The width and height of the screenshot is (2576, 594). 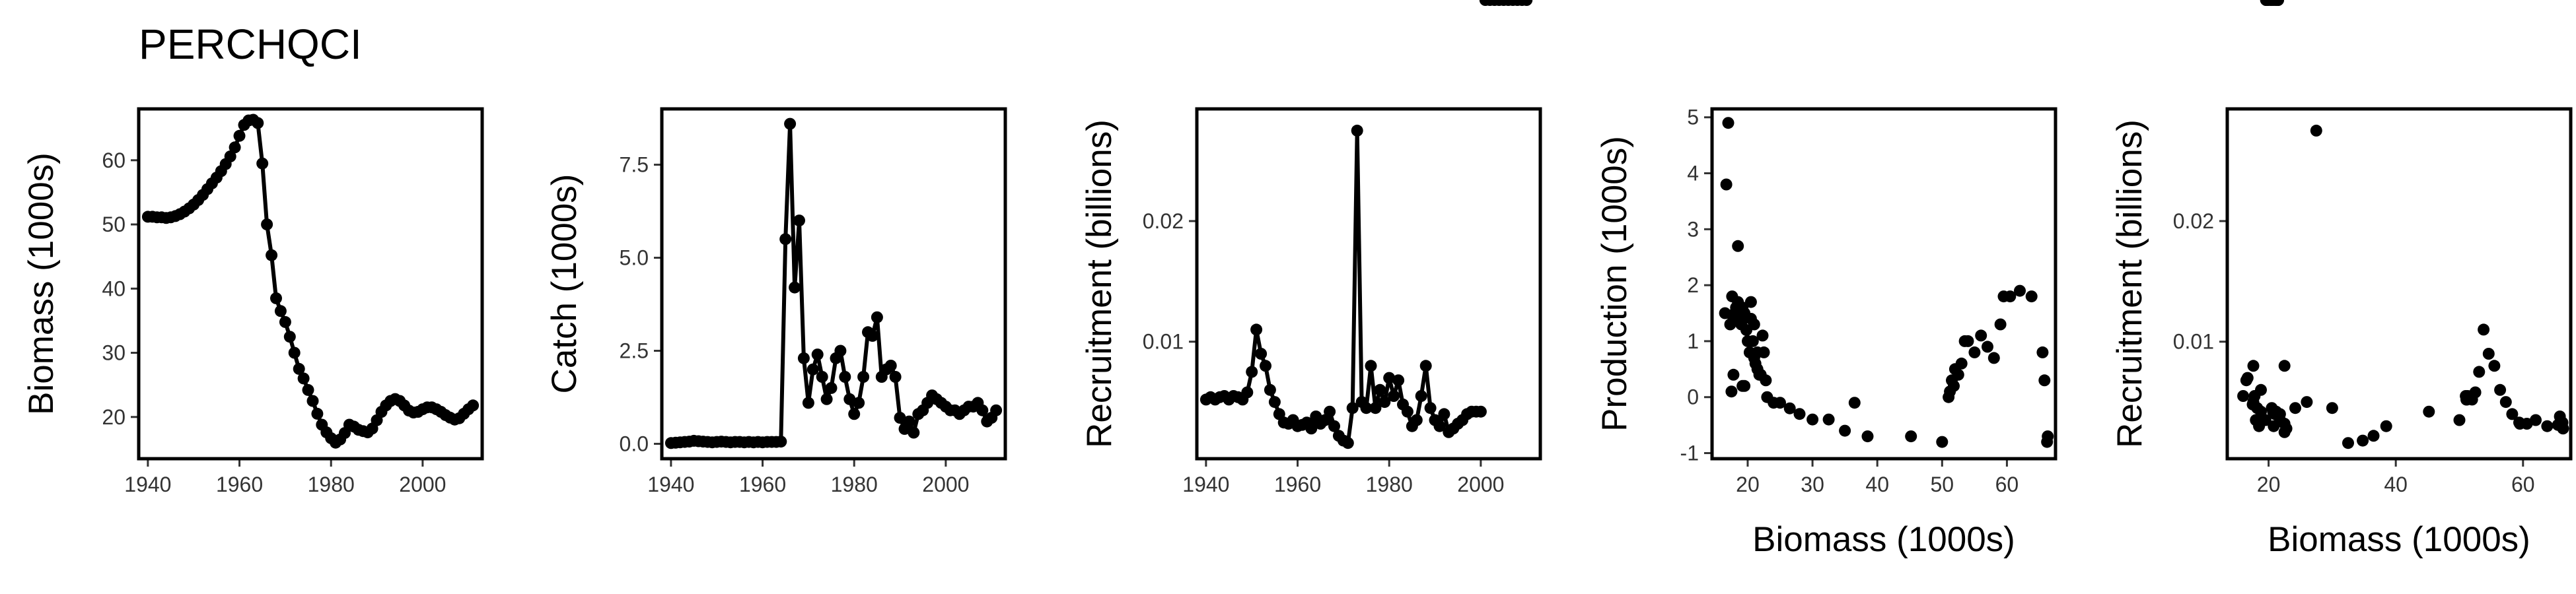 What do you see at coordinates (147, 485) in the screenshot?
I see `x-tick-label: 1940` at bounding box center [147, 485].